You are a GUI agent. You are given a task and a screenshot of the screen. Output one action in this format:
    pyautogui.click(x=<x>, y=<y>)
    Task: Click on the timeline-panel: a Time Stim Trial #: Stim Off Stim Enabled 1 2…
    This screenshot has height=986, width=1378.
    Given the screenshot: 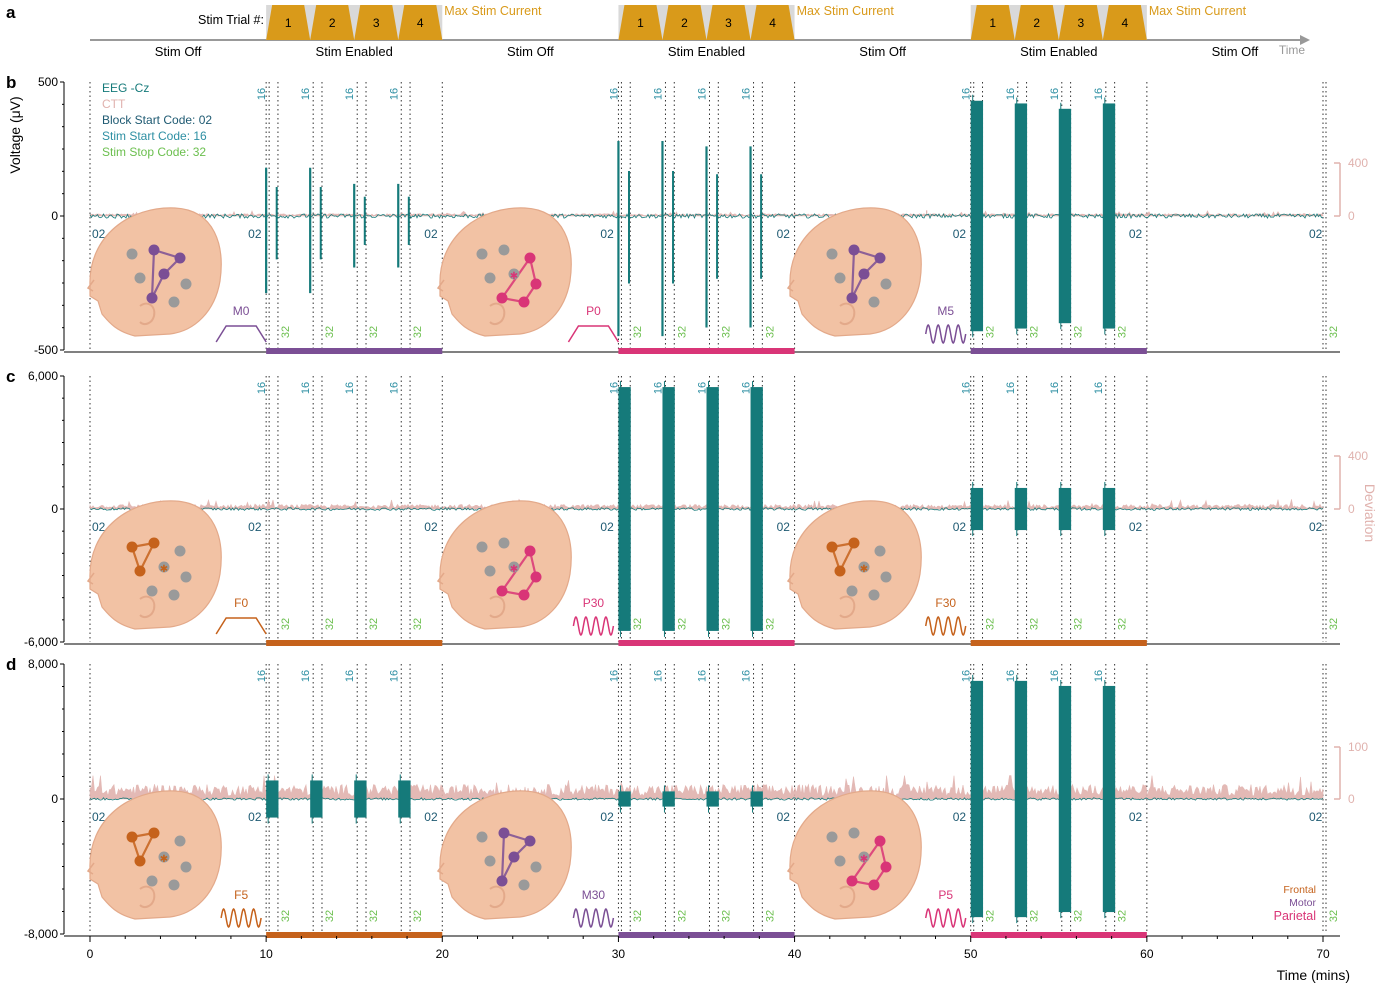 What is the action you would take?
    pyautogui.click(x=658, y=31)
    